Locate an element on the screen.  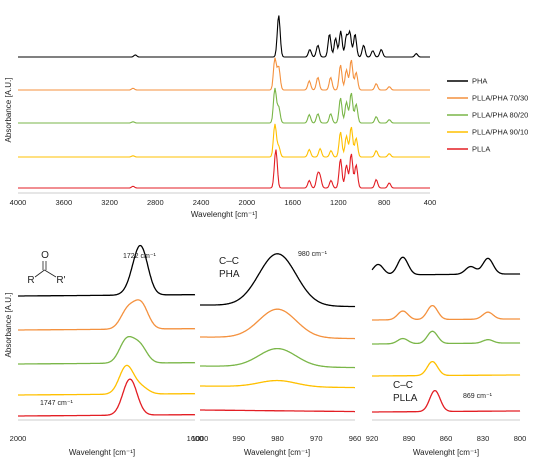
plla-cc-series-pha is located at coordinates (446, 266).